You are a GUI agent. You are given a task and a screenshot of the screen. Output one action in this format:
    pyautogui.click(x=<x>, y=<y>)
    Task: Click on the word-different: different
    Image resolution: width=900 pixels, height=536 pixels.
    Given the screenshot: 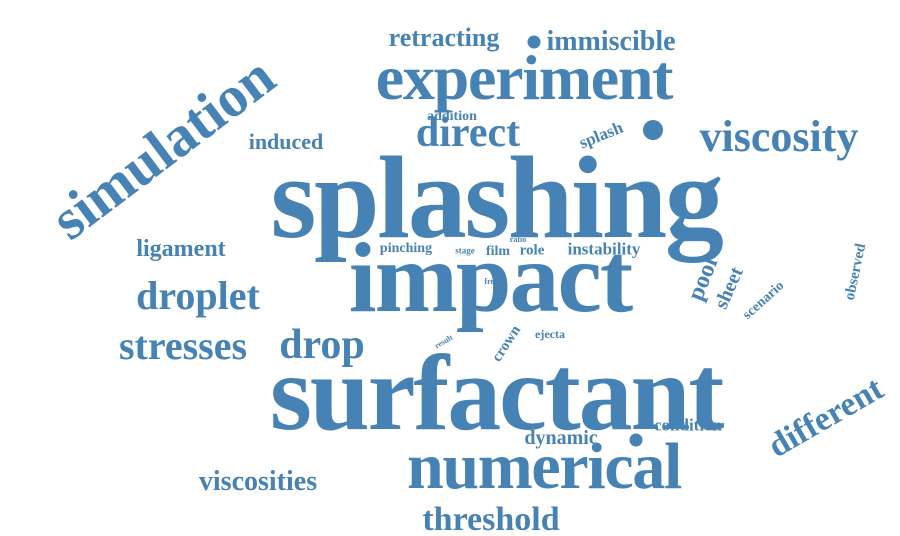 What is the action you would take?
    pyautogui.click(x=825, y=418)
    